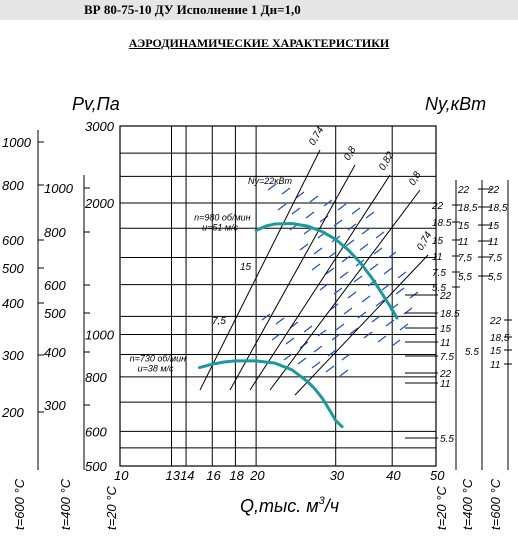 The image size is (518, 544). Describe the element at coordinates (96, 431) in the screenshot. I see `y-tick-label: 600` at that location.